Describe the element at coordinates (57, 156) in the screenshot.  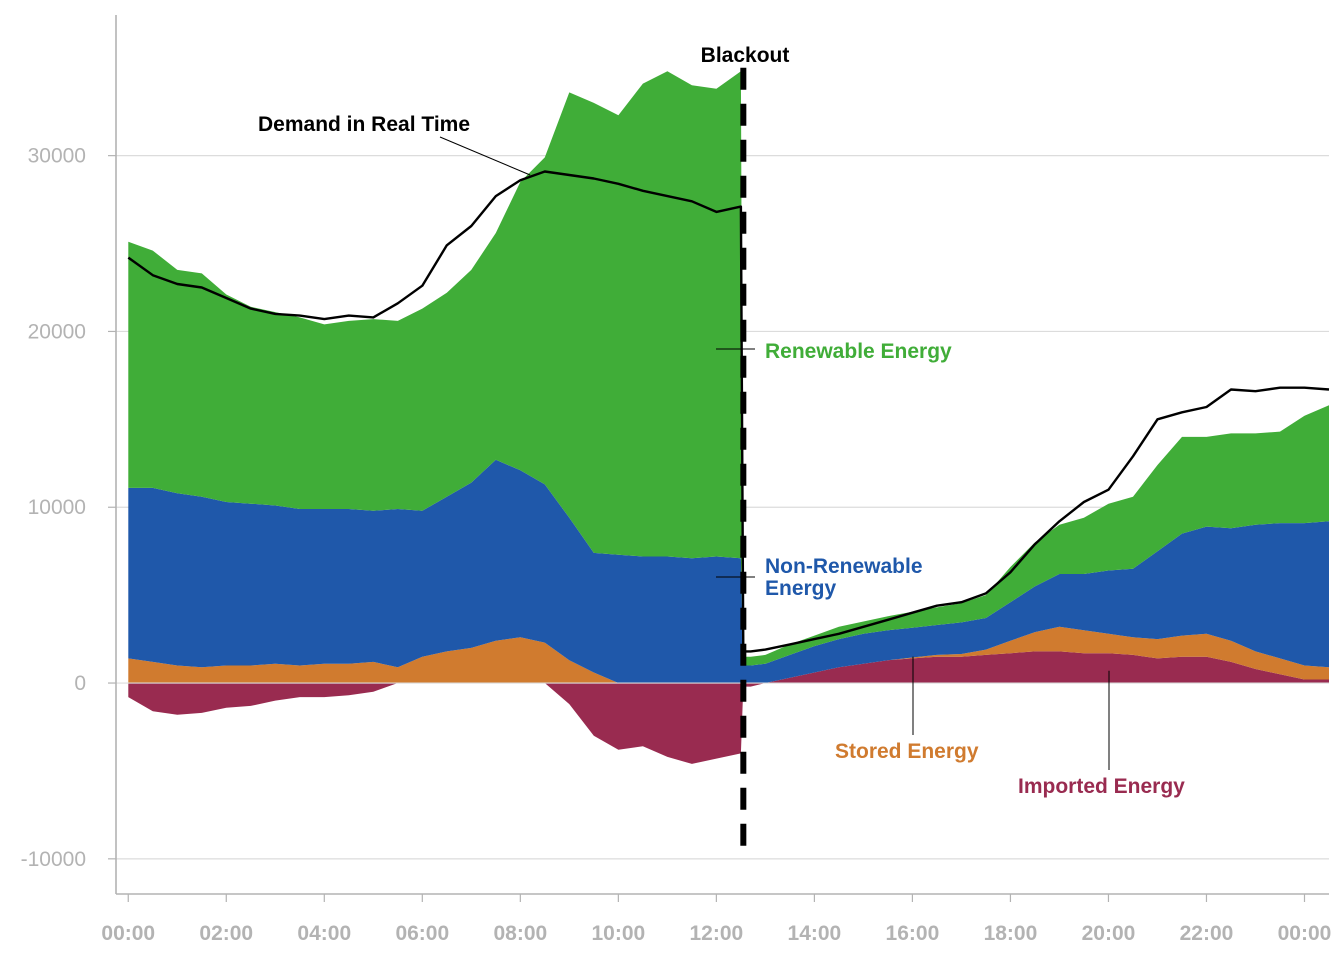
I see `y-tick-label: 30000` at that location.